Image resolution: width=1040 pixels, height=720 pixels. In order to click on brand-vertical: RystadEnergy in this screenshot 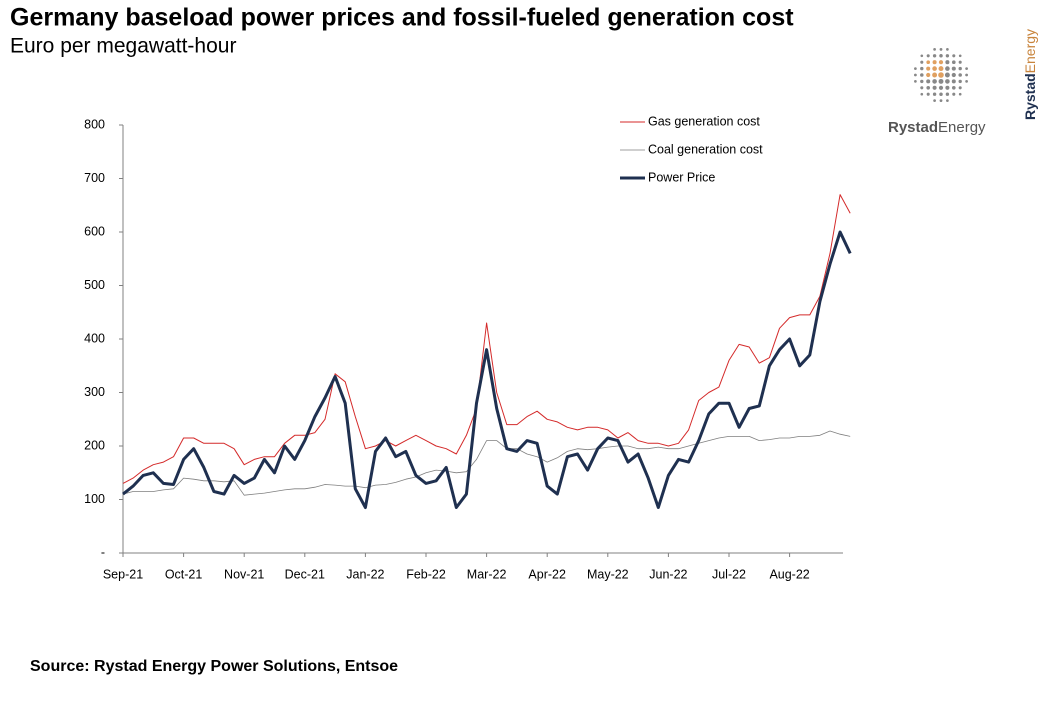, I will do `click(1030, 74)`.